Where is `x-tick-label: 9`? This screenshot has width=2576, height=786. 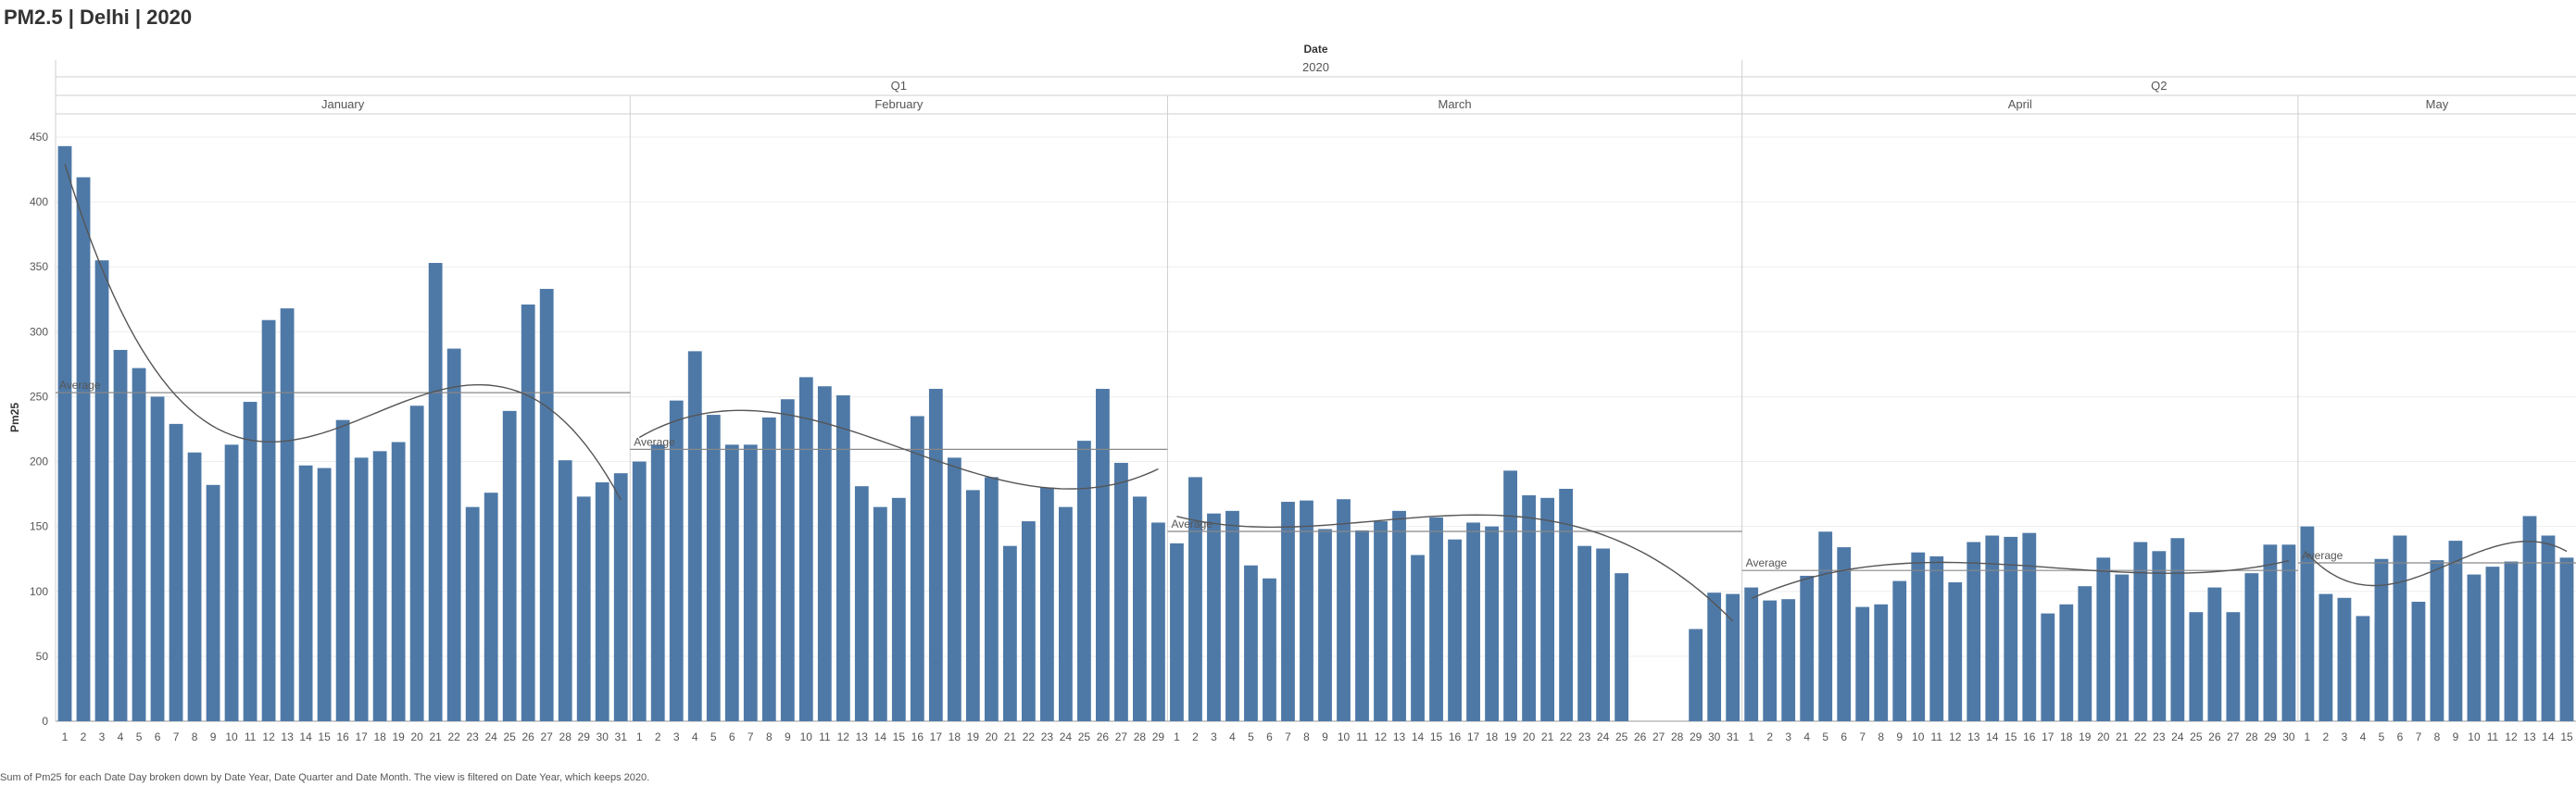 x-tick-label: 9 is located at coordinates (1325, 736).